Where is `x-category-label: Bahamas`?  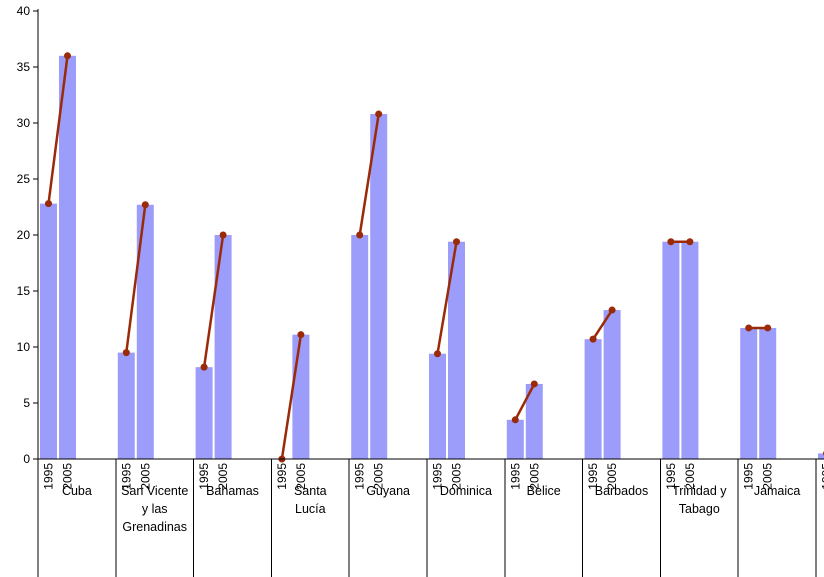
x-category-label: Bahamas is located at coordinates (232, 491).